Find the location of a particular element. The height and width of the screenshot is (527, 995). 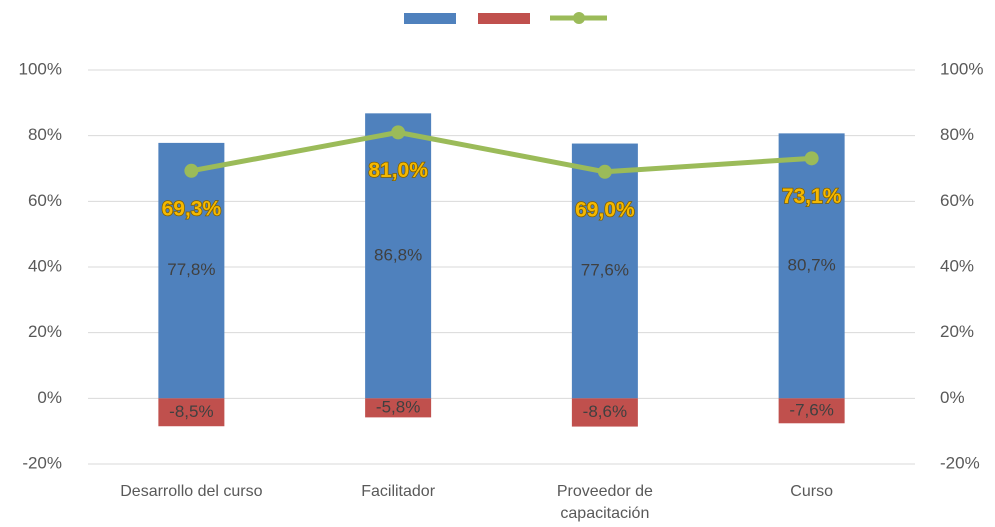

y-tick-label: 0% is located at coordinates (49, 397).